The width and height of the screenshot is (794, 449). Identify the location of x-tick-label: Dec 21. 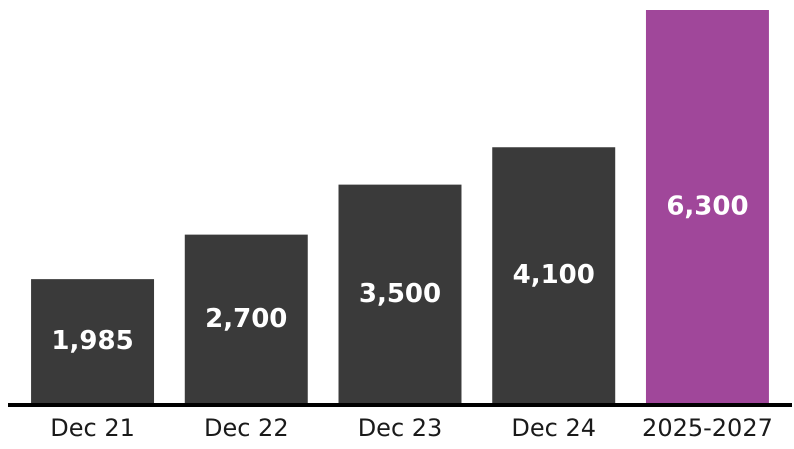
(92, 428).